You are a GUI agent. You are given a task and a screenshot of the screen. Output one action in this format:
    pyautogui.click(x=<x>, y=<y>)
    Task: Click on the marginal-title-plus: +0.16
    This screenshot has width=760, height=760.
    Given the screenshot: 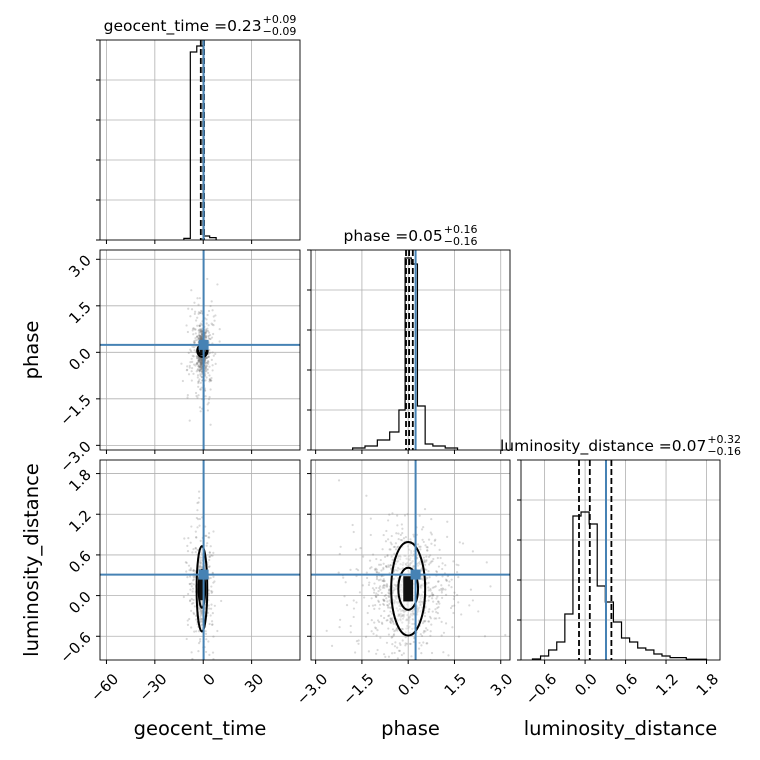 What is the action you would take?
    pyautogui.click(x=461, y=229)
    